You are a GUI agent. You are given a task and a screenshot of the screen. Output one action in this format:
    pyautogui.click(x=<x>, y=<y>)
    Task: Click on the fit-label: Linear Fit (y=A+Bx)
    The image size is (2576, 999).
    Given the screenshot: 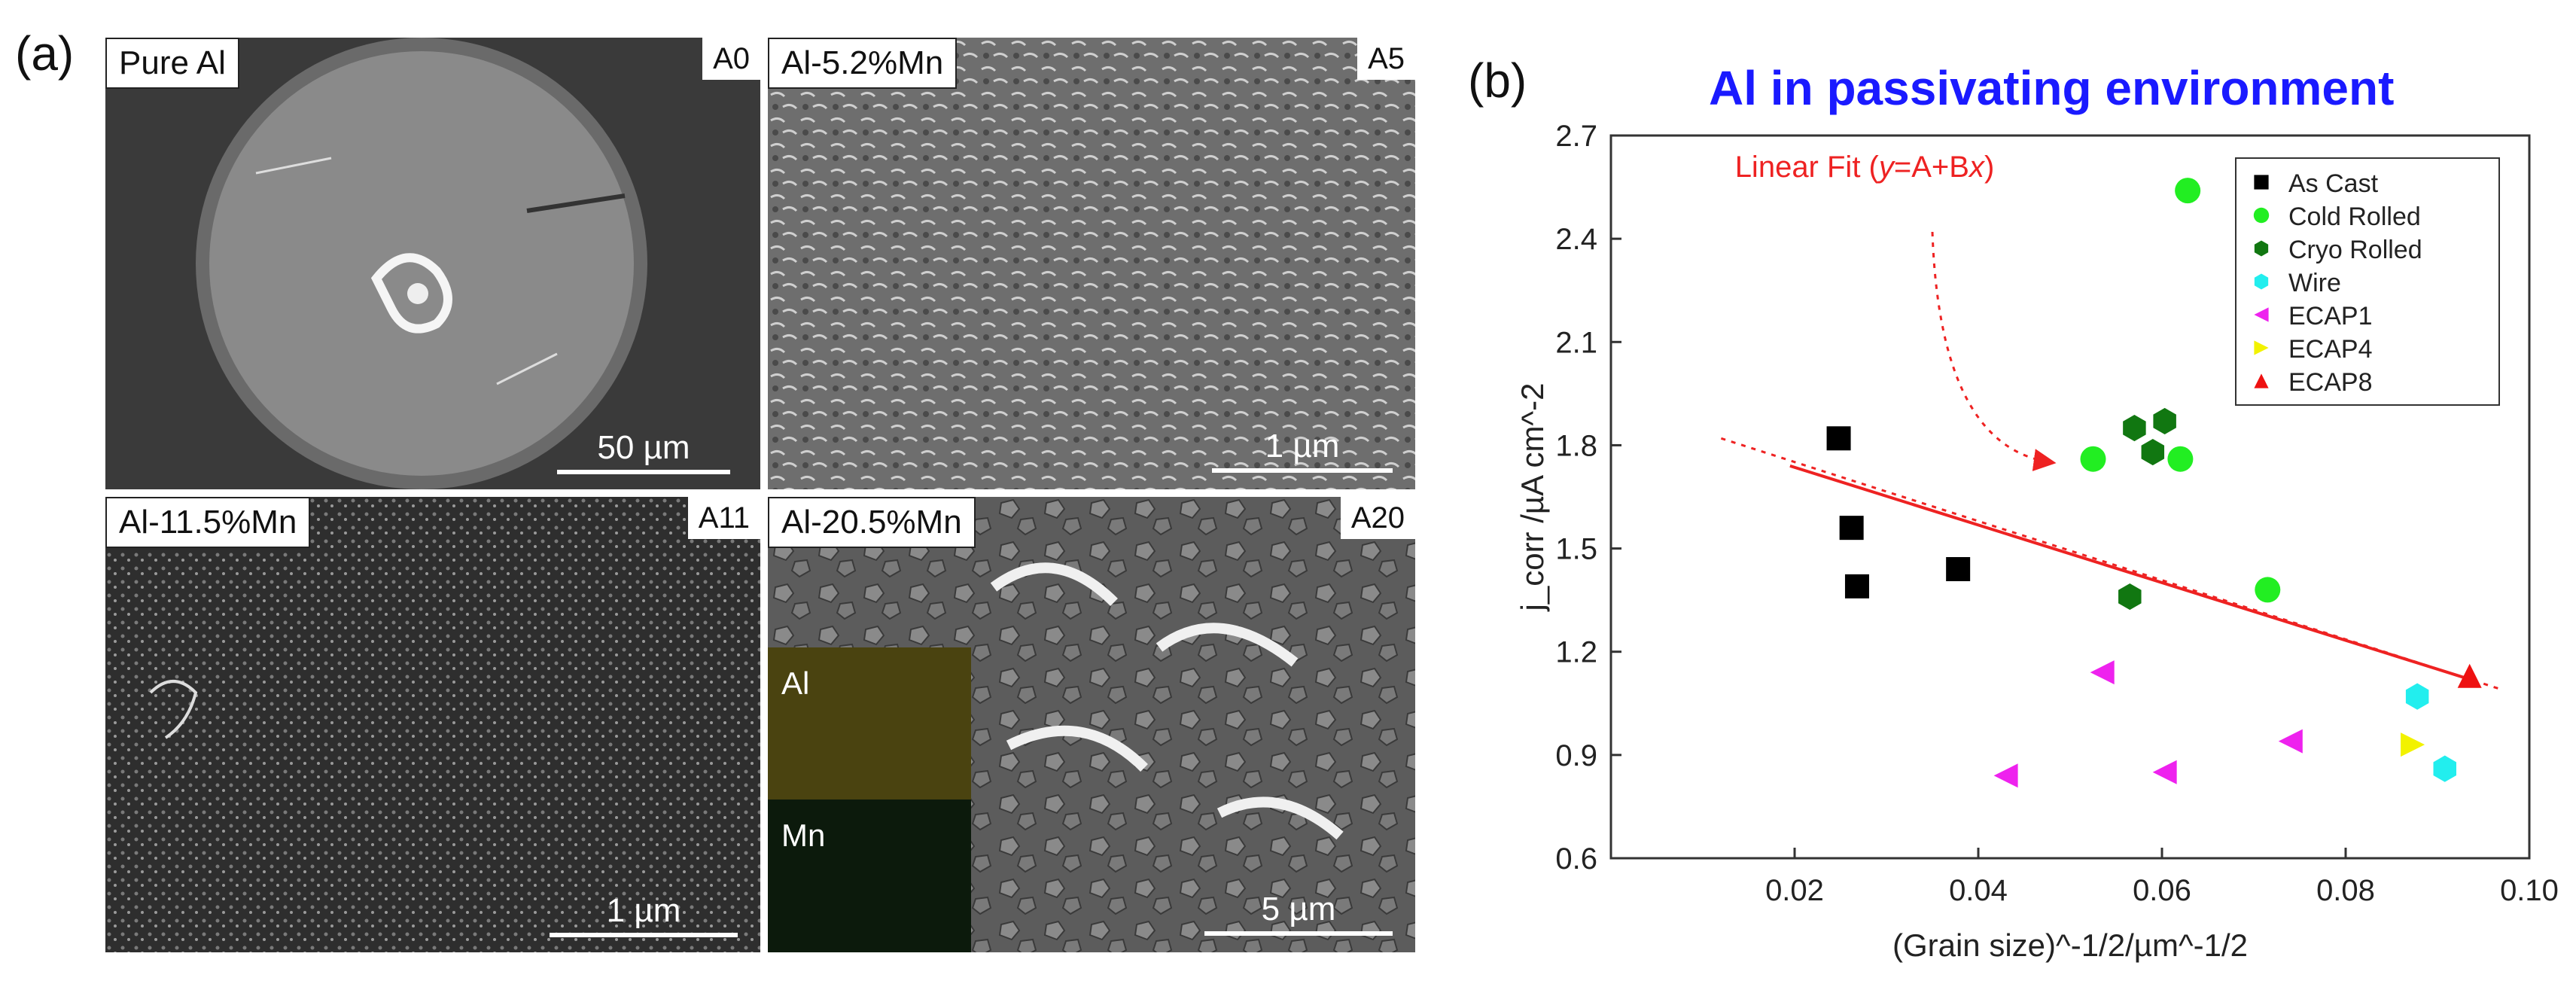 What is the action you would take?
    pyautogui.click(x=1865, y=167)
    